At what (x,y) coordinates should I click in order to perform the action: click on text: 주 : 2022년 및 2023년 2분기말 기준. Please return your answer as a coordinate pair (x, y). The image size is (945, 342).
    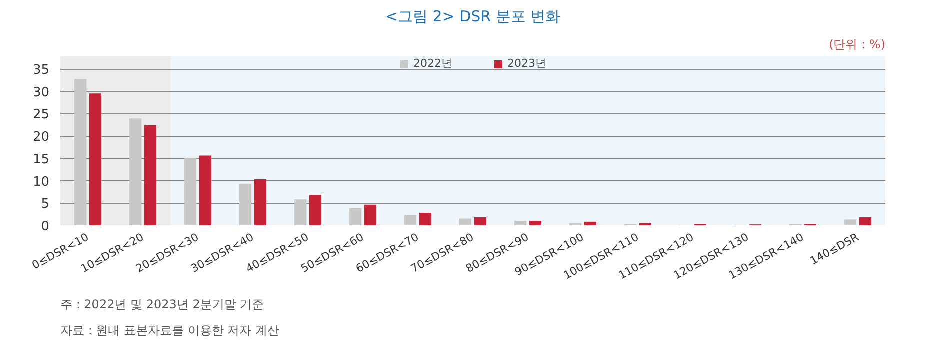
    Looking at the image, I should click on (162, 305).